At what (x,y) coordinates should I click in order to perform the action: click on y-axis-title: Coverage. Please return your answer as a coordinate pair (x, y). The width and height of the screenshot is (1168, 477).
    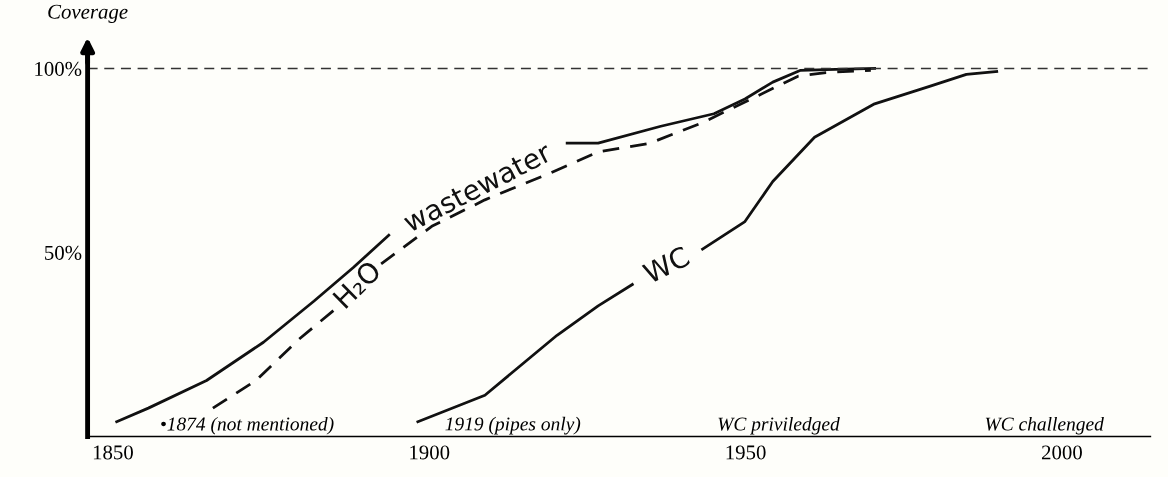
    Looking at the image, I should click on (88, 14).